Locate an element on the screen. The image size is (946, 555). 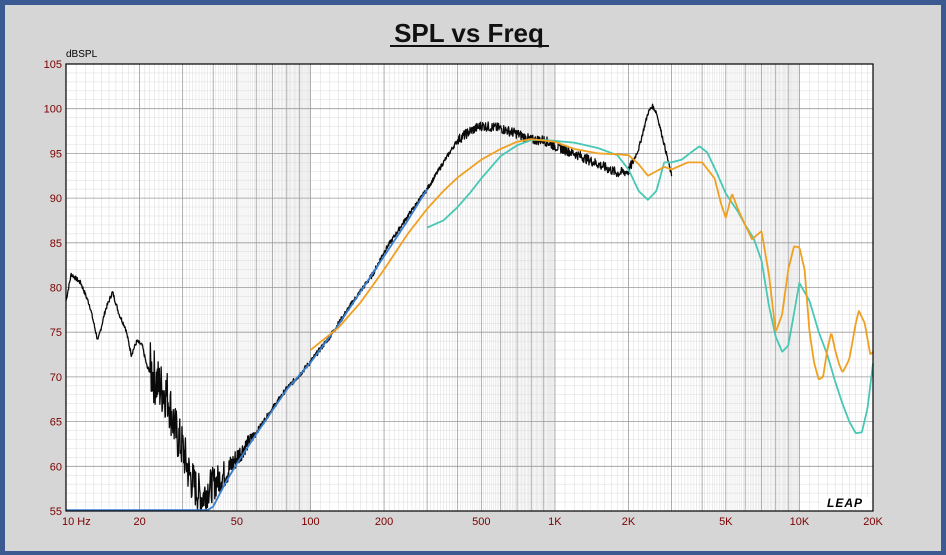
y-tick-label: 70 is located at coordinates (56, 378).